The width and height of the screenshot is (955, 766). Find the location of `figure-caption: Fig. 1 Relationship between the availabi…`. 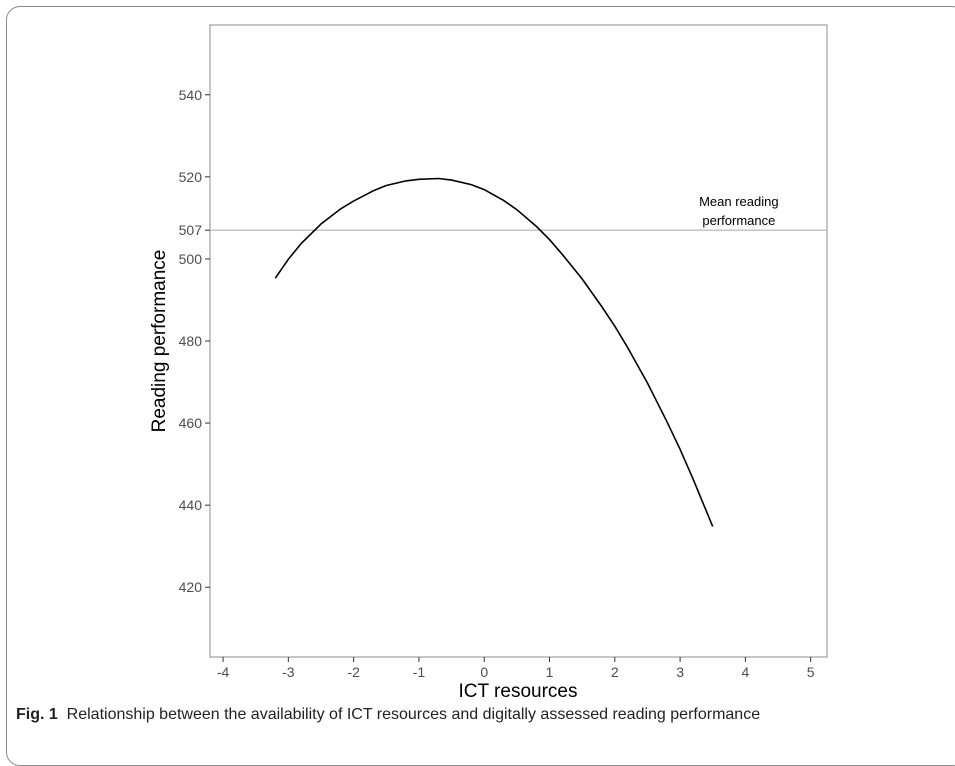

figure-caption: Fig. 1 Relationship between the availabi… is located at coordinates (388, 715).